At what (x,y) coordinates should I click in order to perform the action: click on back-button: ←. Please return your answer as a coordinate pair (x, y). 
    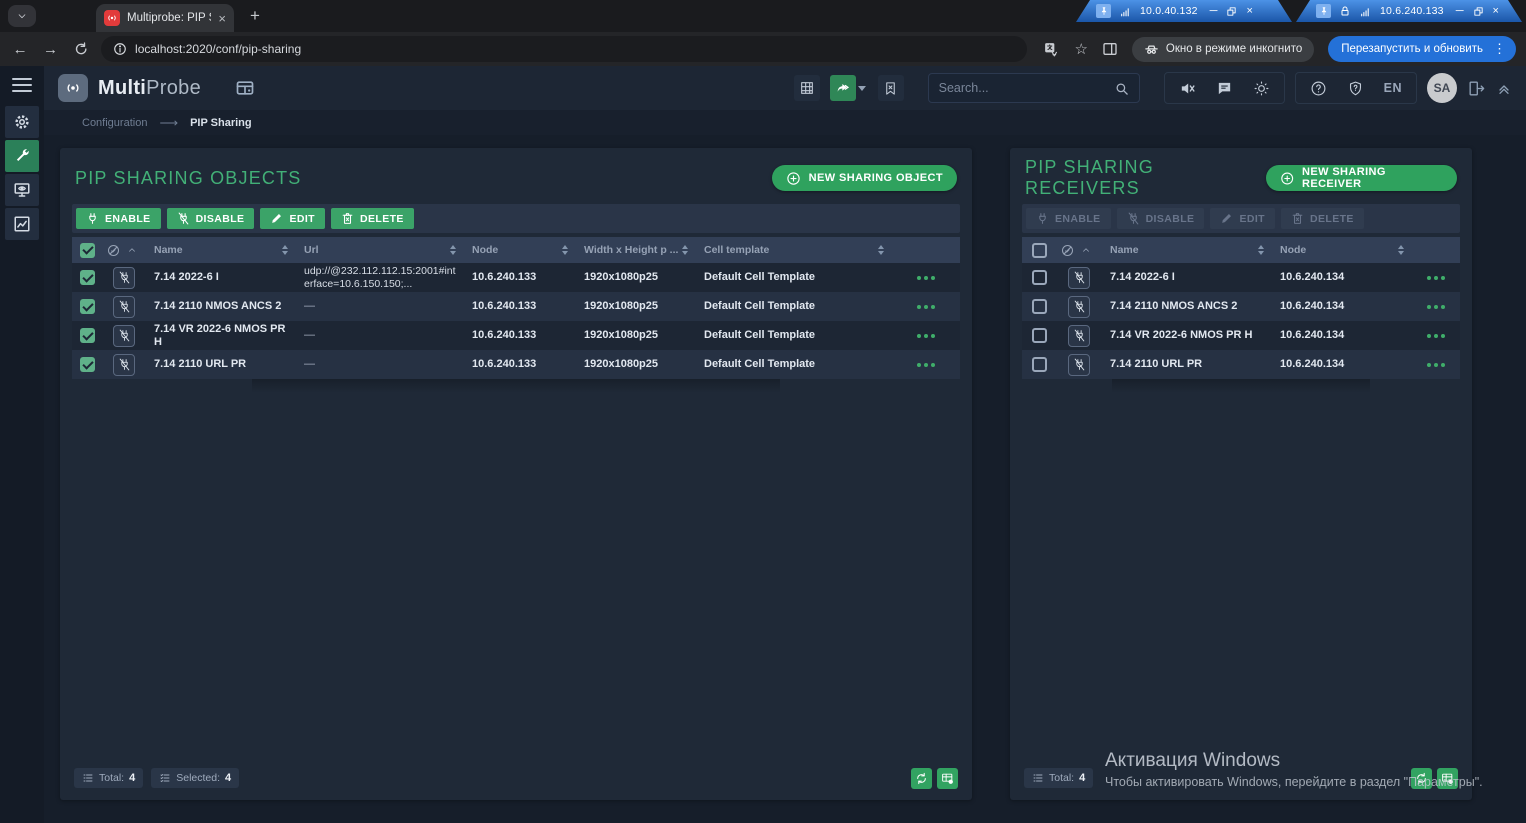
    Looking at the image, I should click on (20, 49).